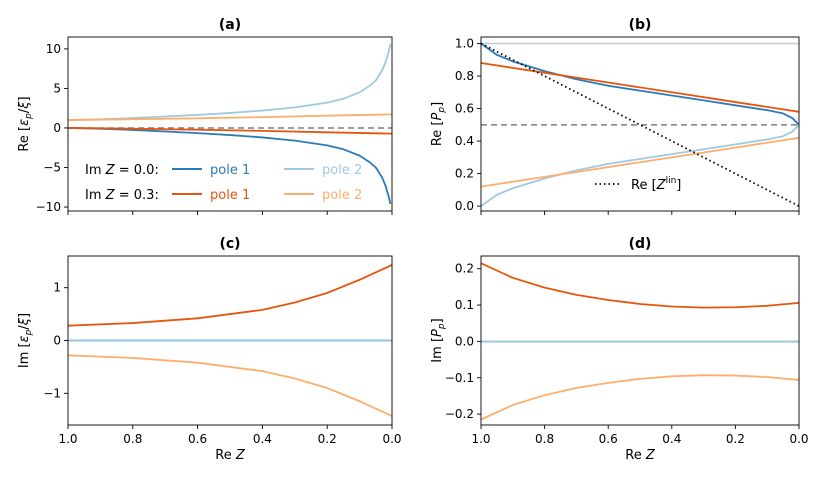 The width and height of the screenshot is (826, 481). What do you see at coordinates (656, 184) in the screenshot?
I see `legend-entry-zlin: Re [Zlin]` at bounding box center [656, 184].